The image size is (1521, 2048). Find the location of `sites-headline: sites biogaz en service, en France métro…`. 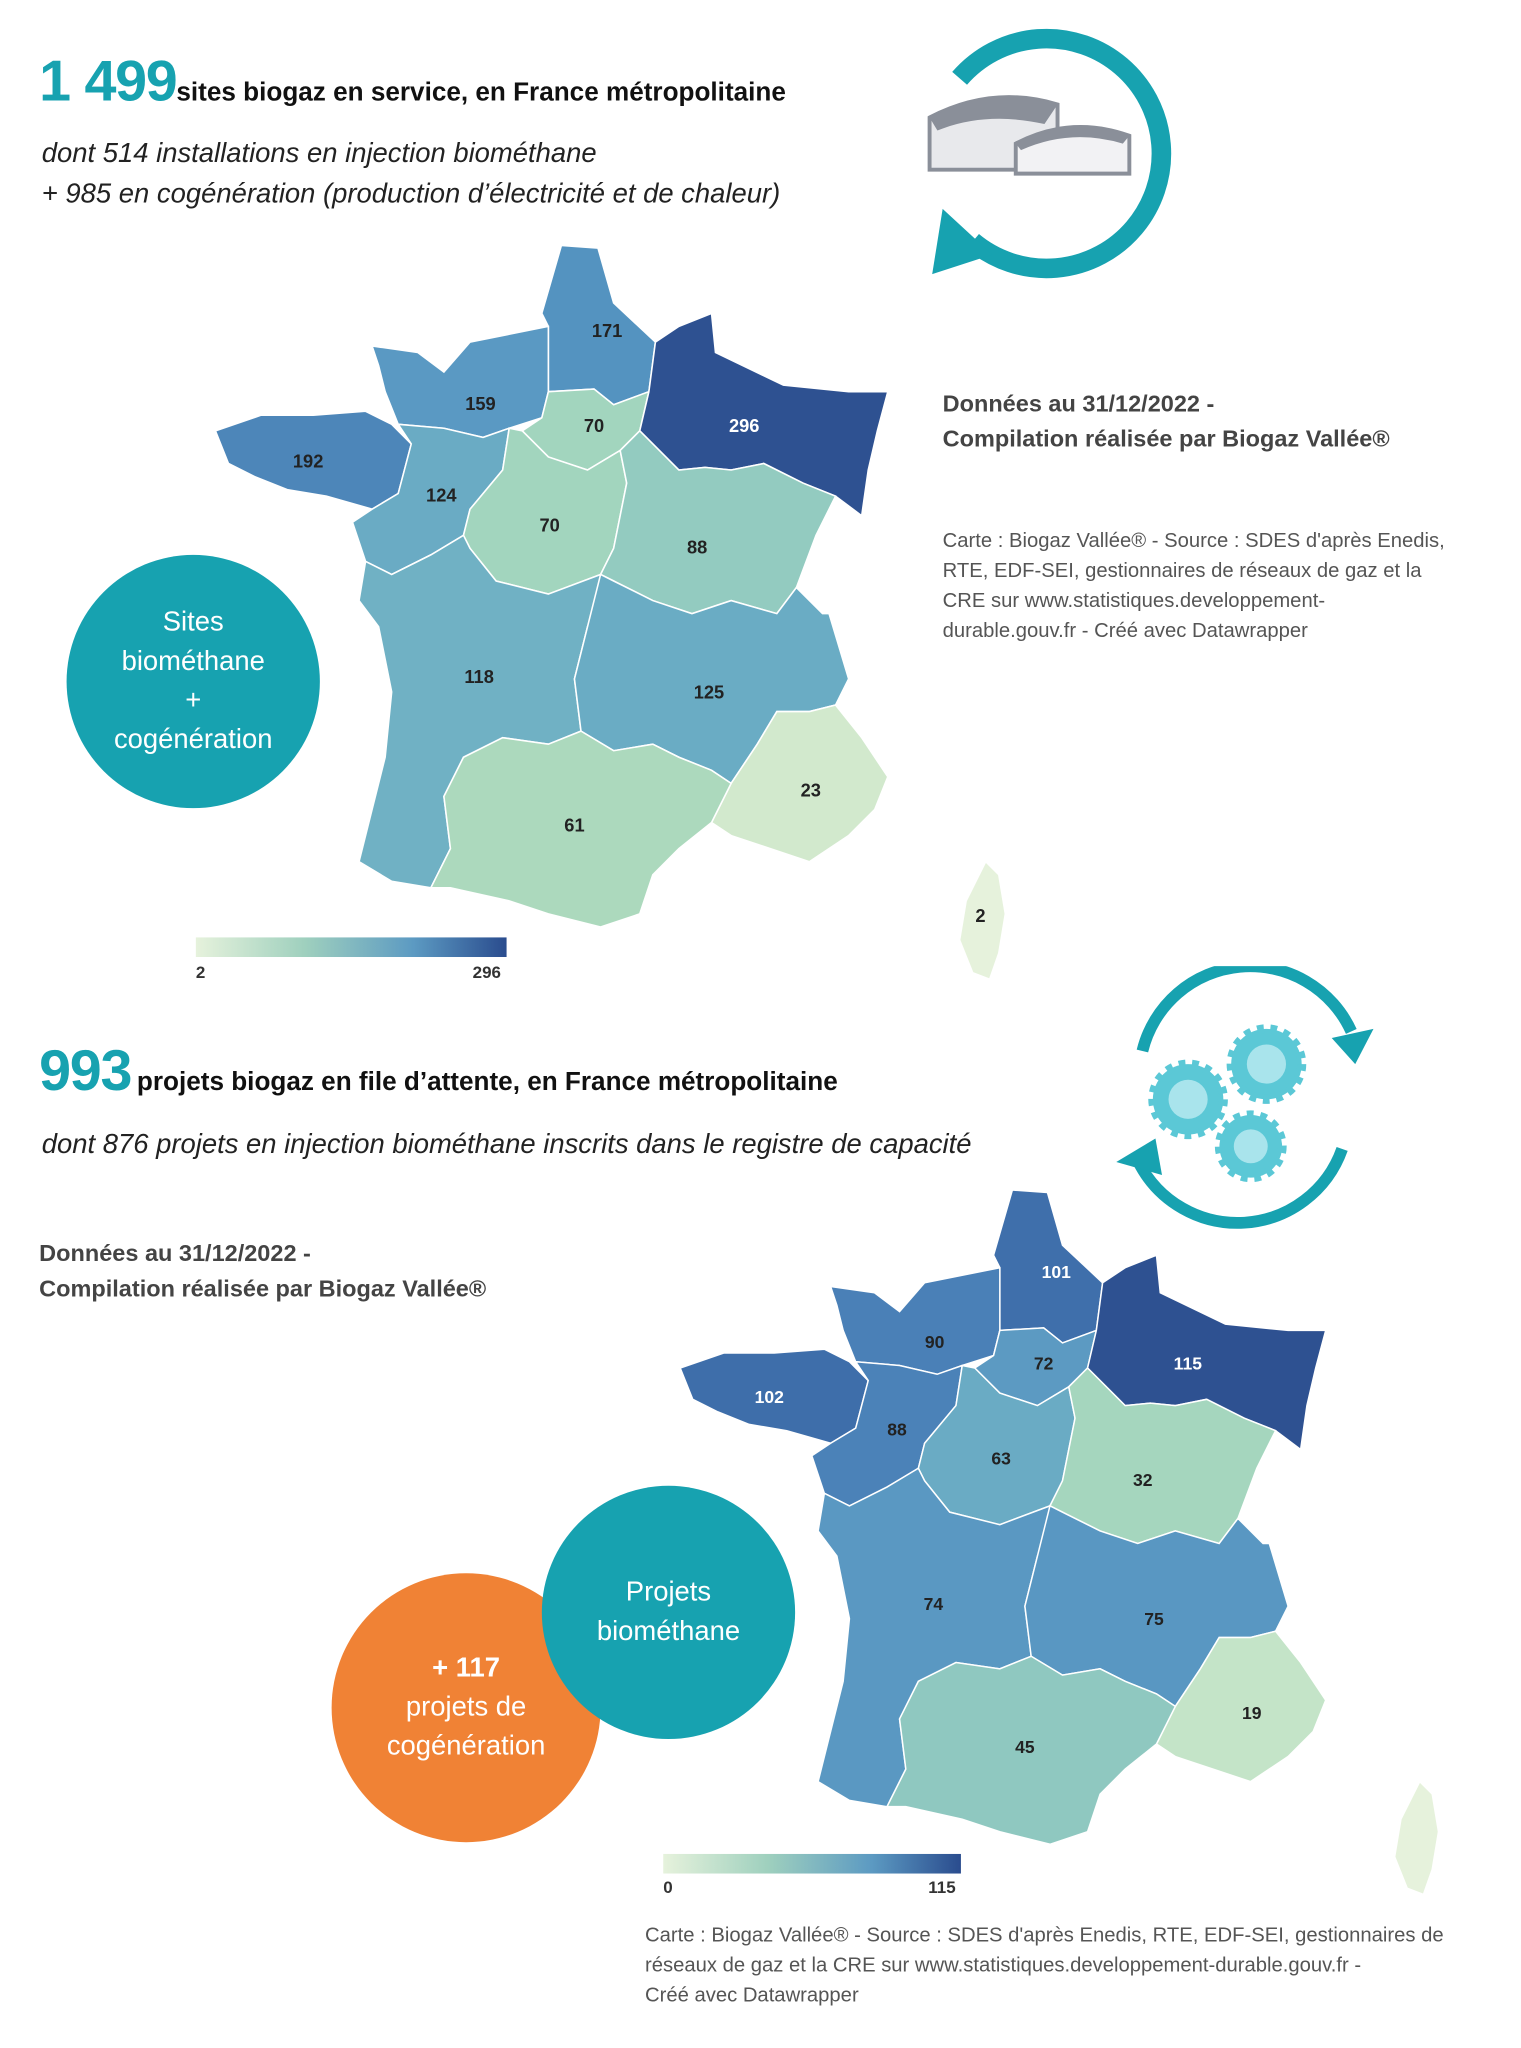

sites-headline: sites biogaz en service, en France métro… is located at coordinates (481, 93).